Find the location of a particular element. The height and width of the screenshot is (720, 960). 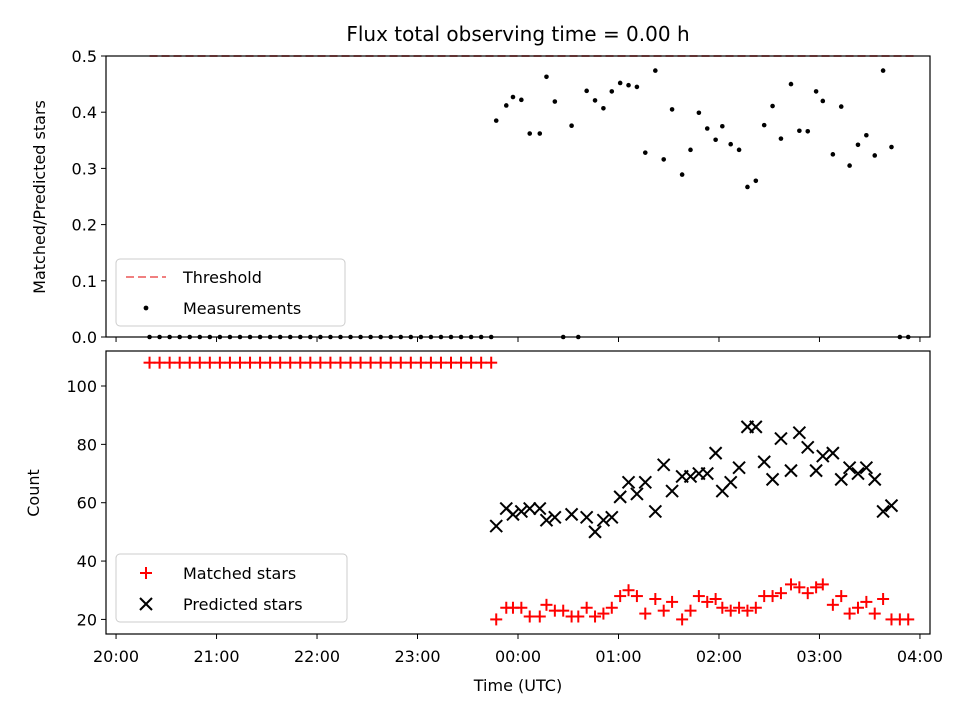

top-y-tick-label: 0.4 is located at coordinates (84, 112).